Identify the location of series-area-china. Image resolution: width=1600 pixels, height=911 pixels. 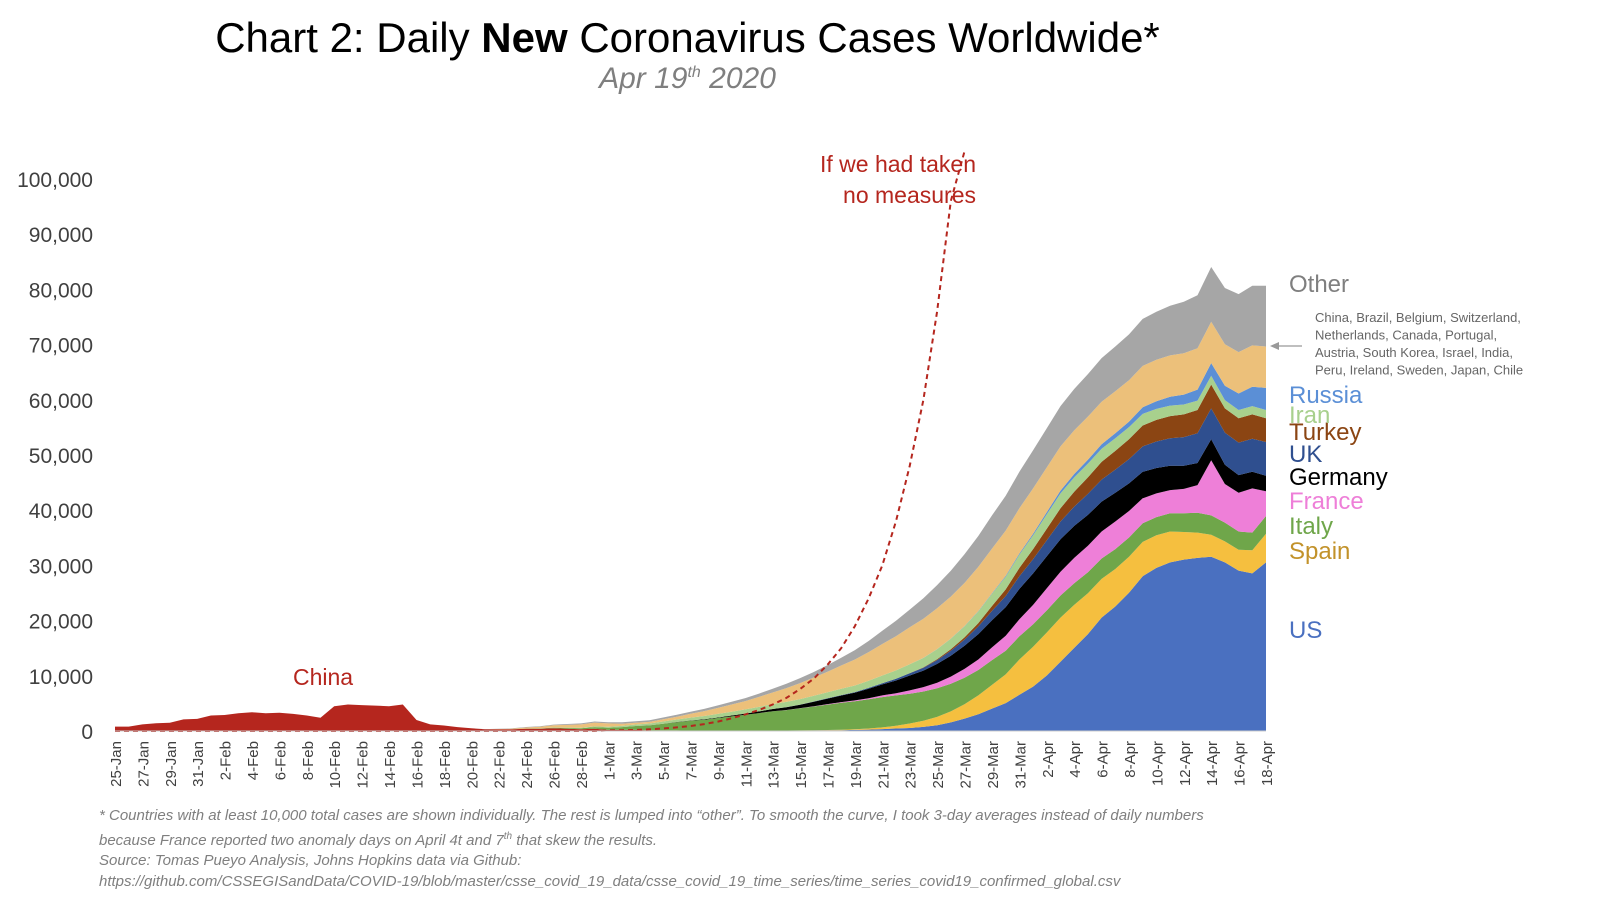
(690, 717).